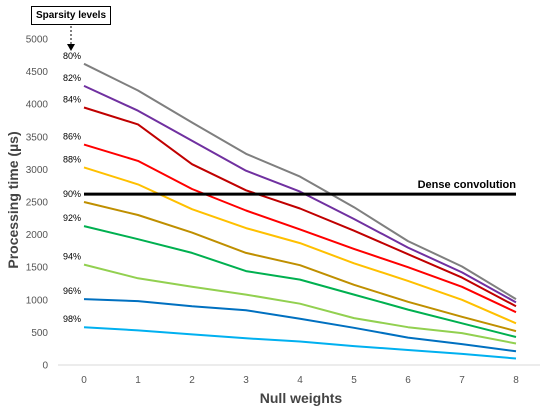  What do you see at coordinates (72, 56) in the screenshot?
I see `series-label: 80%` at bounding box center [72, 56].